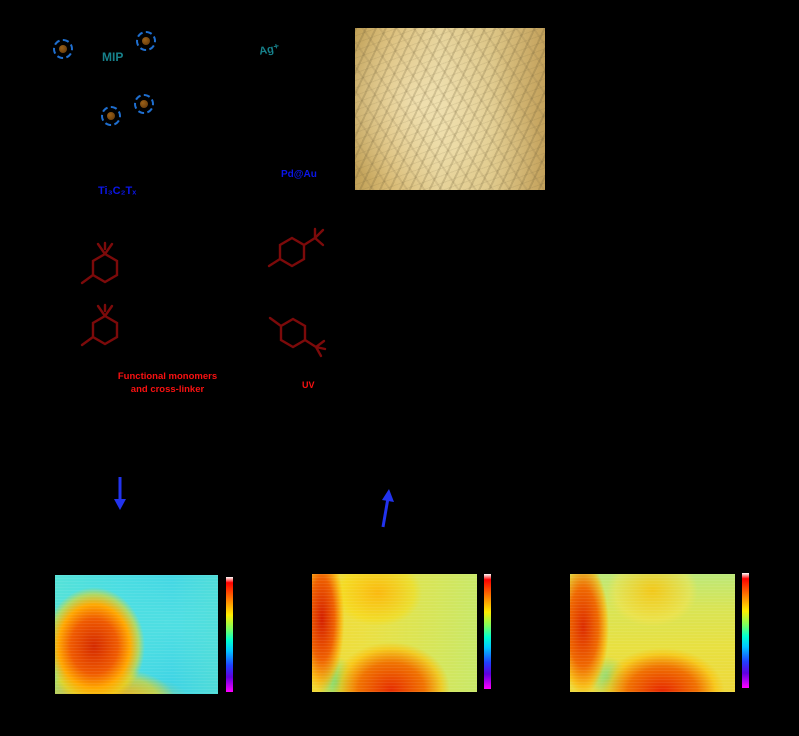 The image size is (799, 736). I want to click on heatmap-right, so click(652, 633).